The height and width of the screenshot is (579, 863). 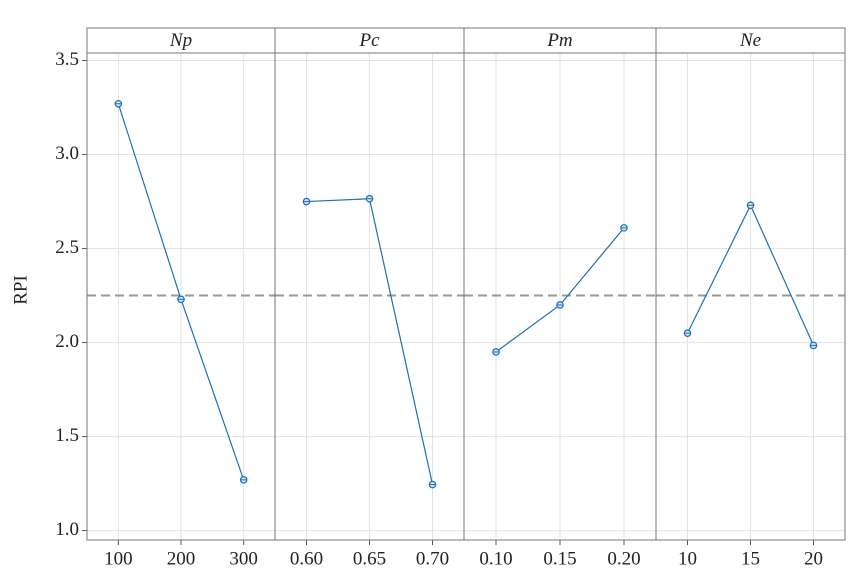 What do you see at coordinates (369, 40) in the screenshot?
I see `panel-title: Pc` at bounding box center [369, 40].